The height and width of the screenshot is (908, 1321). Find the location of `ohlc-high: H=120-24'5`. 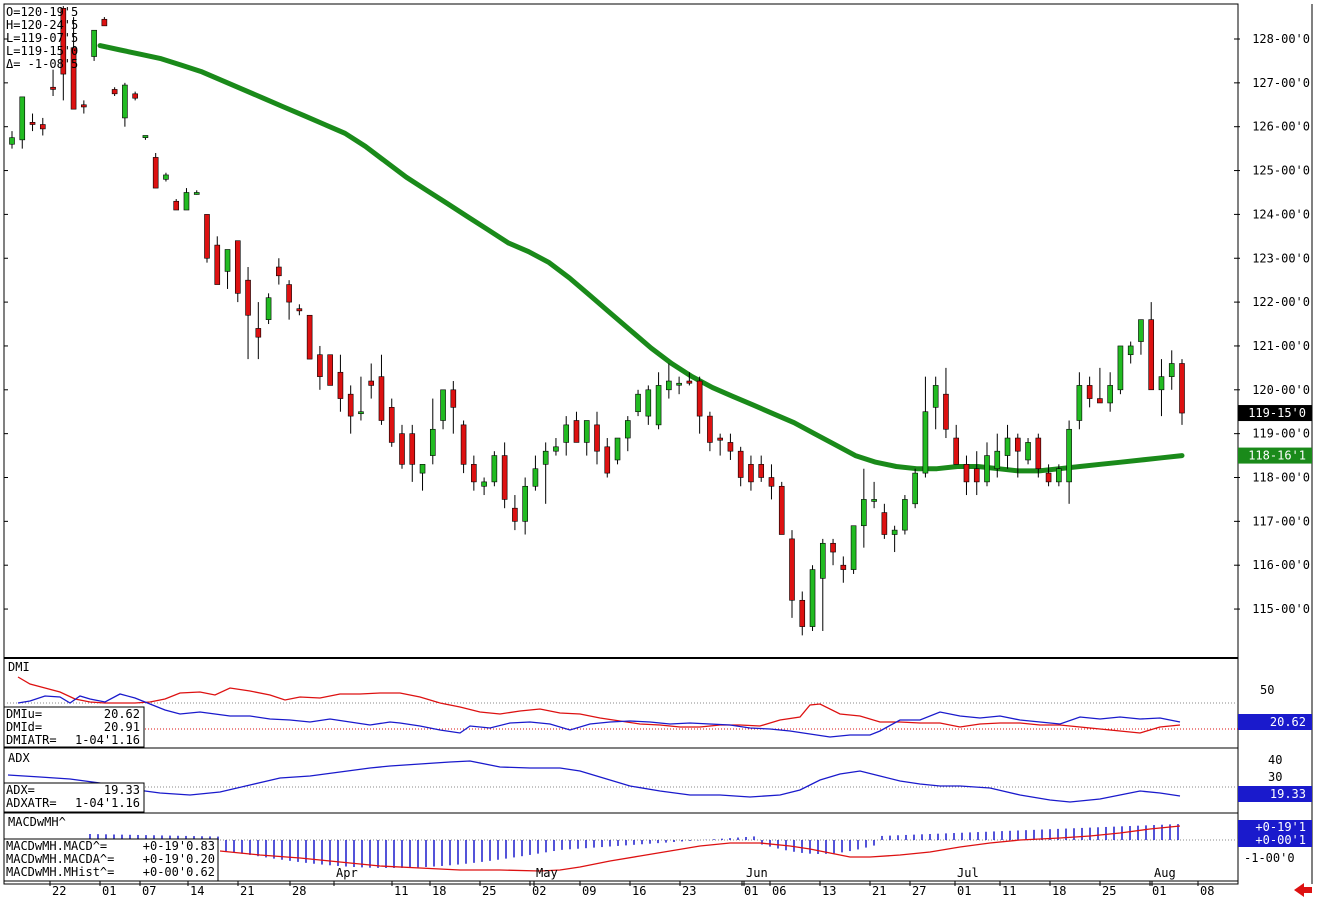

ohlc-high: H=120-24'5 is located at coordinates (42, 25).